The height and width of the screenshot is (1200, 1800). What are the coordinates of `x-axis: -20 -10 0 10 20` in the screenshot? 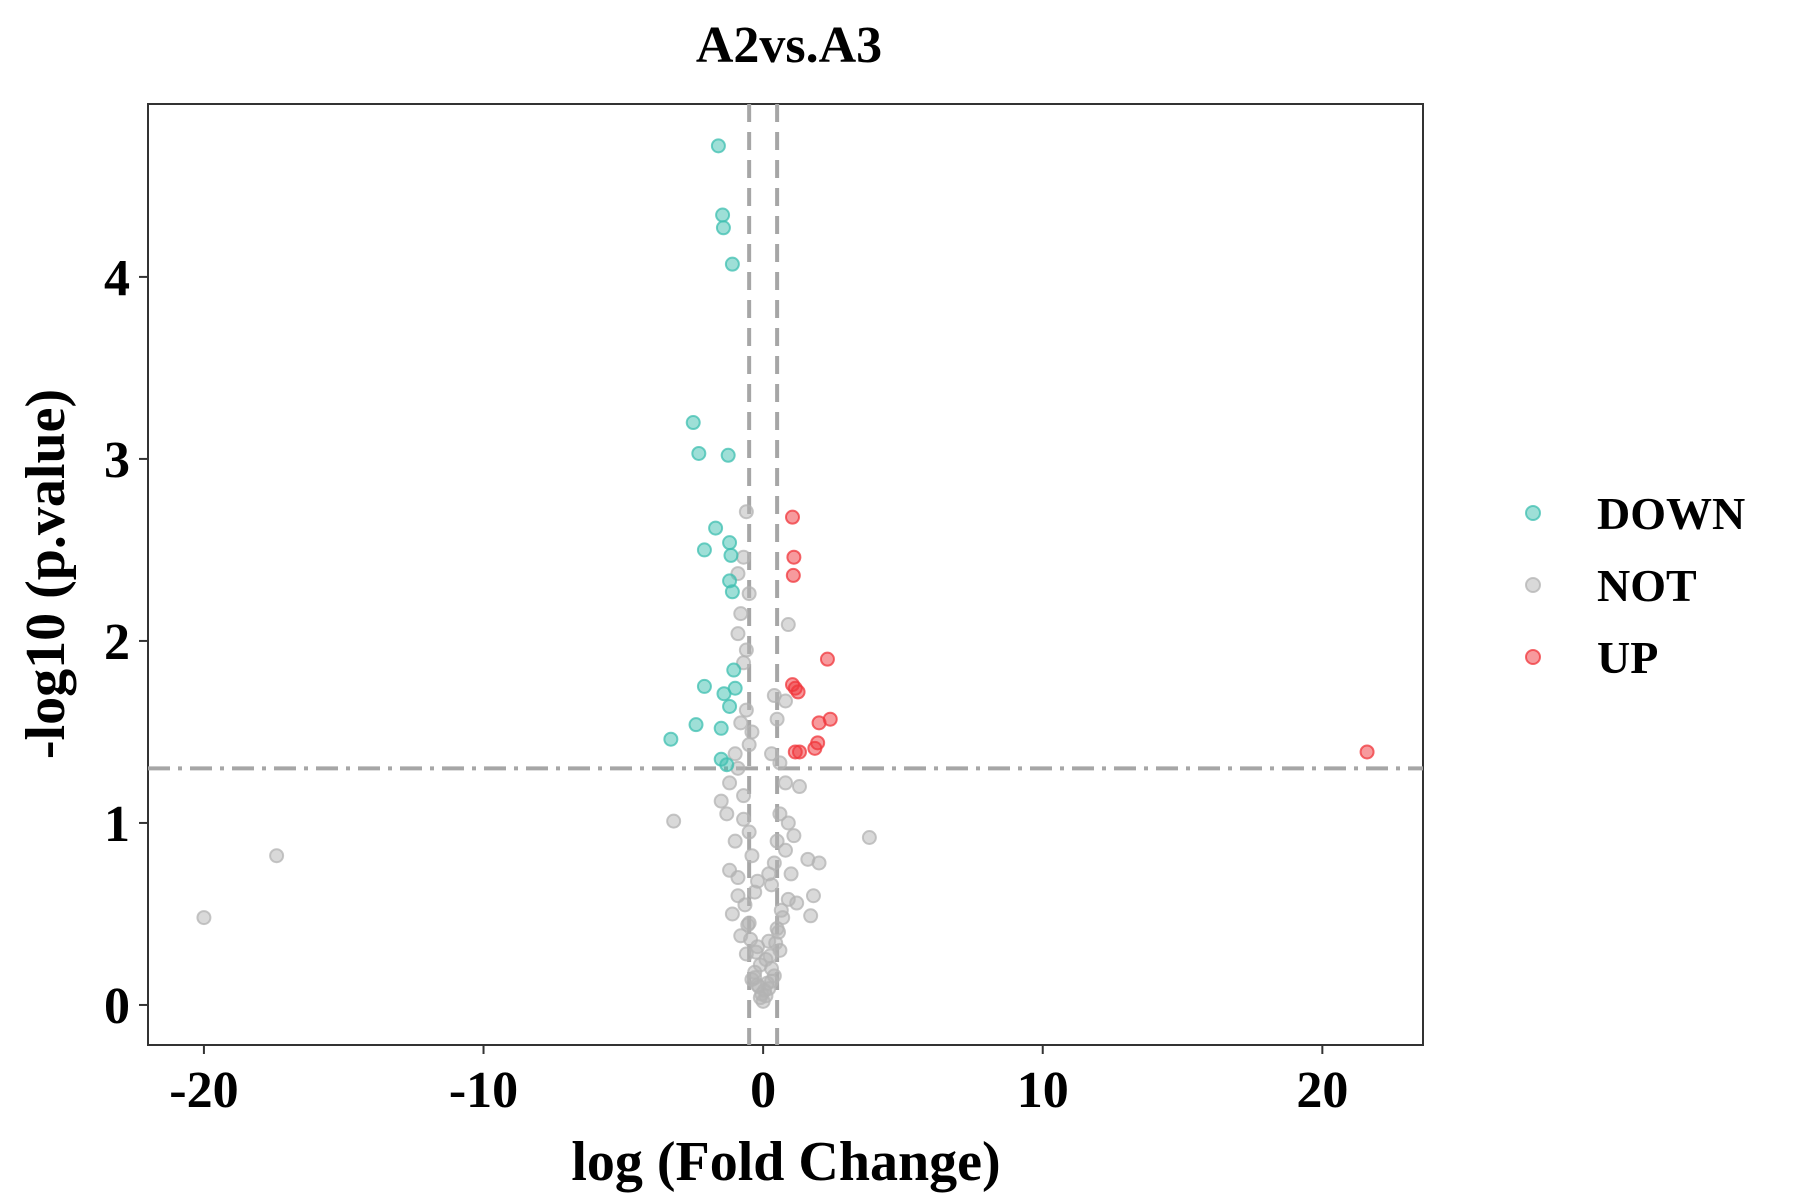 It's located at (758, 1082).